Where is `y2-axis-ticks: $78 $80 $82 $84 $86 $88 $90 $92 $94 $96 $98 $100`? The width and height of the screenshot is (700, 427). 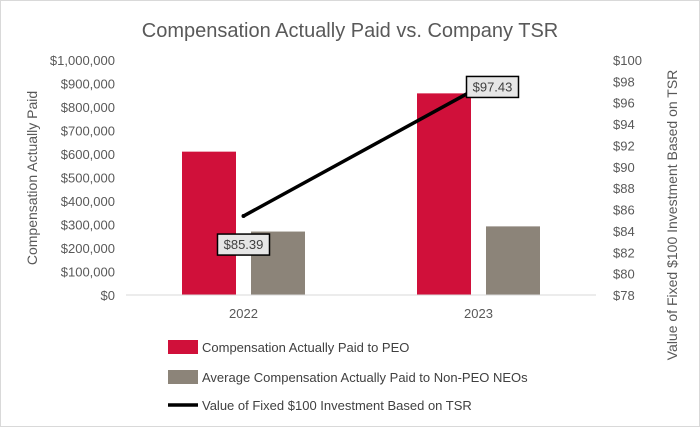
y2-axis-ticks: $78 $80 $82 $84 $86 $88 $90 $92 $94 $96 $98 $100 is located at coordinates (627, 178).